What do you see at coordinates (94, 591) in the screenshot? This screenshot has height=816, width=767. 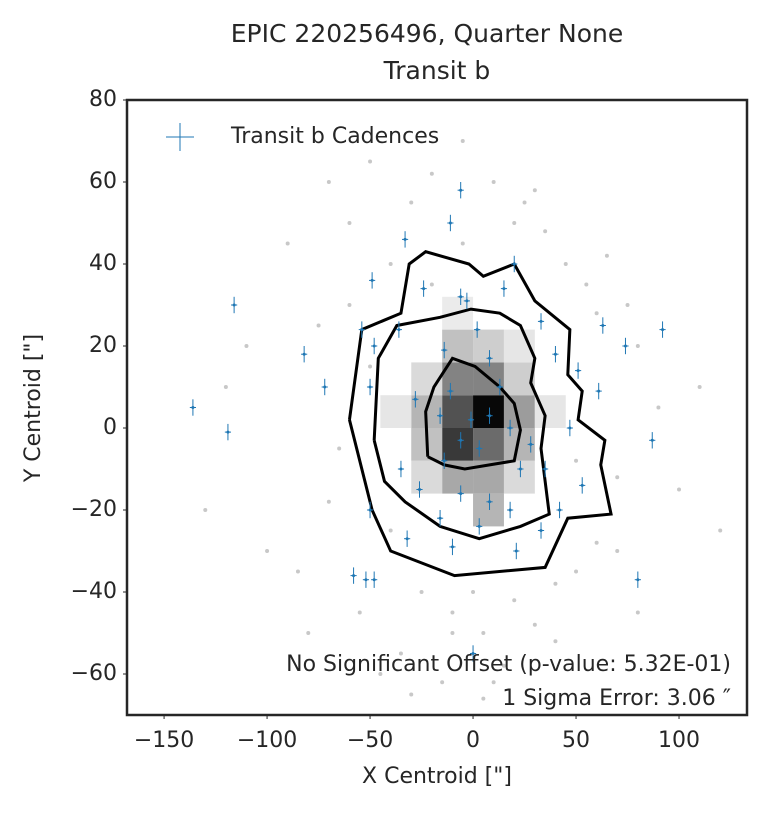 I see `y-tick-label: −40` at bounding box center [94, 591].